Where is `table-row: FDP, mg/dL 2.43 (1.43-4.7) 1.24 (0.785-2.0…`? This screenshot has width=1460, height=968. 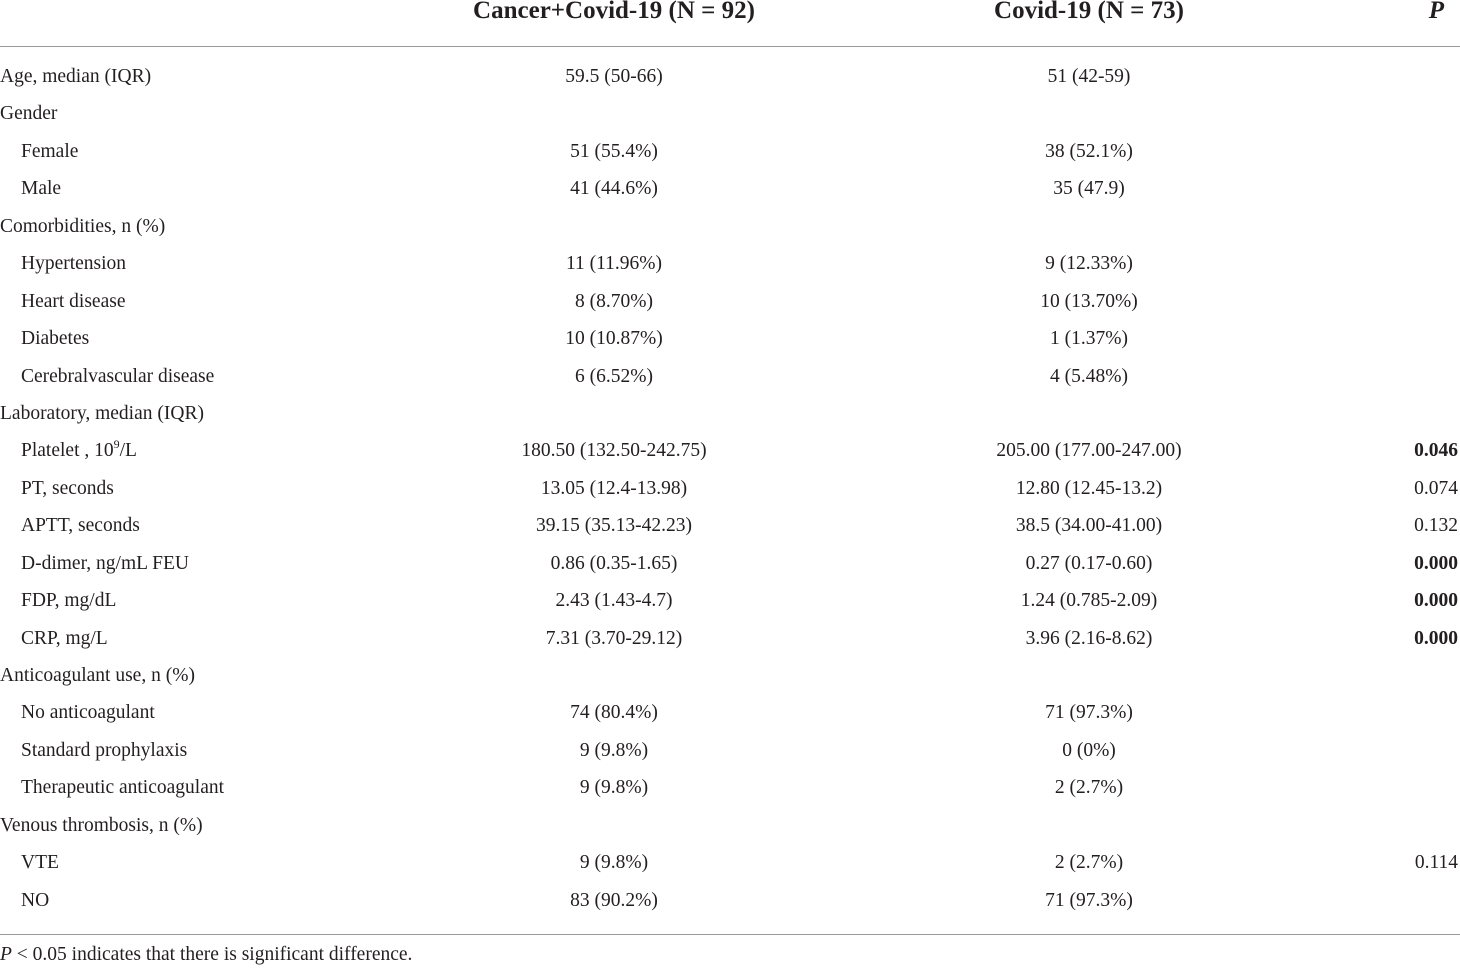 table-row: FDP, mg/dL 2.43 (1.43-4.7) 1.24 (0.785-2.0… is located at coordinates (730, 600).